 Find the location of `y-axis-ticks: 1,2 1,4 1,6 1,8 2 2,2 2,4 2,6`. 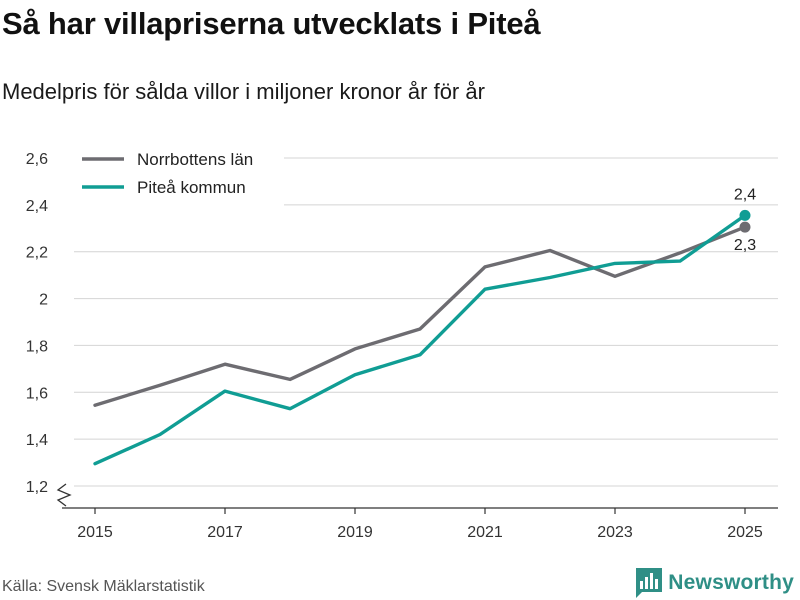

y-axis-ticks: 1,2 1,4 1,6 1,8 2 2,2 2,4 2,6 is located at coordinates (37, 323).